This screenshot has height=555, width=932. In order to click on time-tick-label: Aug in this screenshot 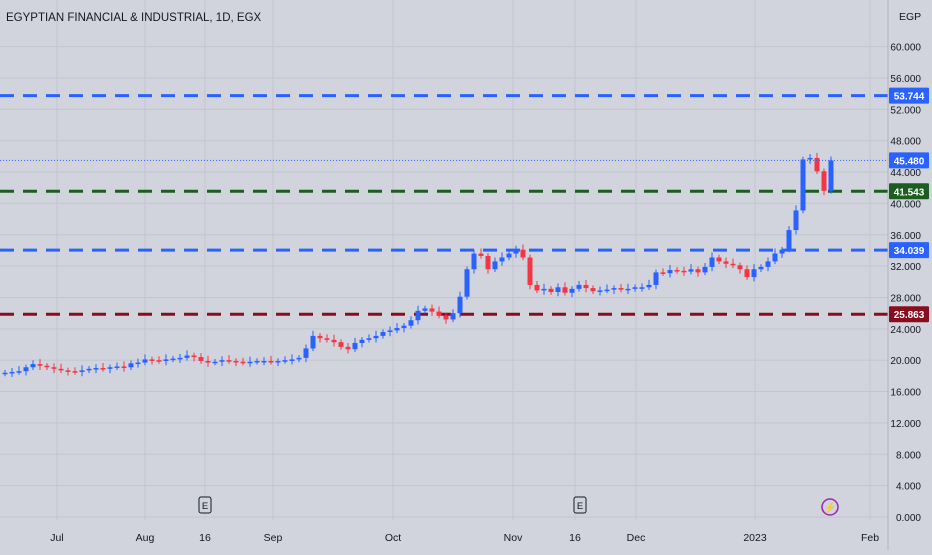, I will do `click(145, 538)`.